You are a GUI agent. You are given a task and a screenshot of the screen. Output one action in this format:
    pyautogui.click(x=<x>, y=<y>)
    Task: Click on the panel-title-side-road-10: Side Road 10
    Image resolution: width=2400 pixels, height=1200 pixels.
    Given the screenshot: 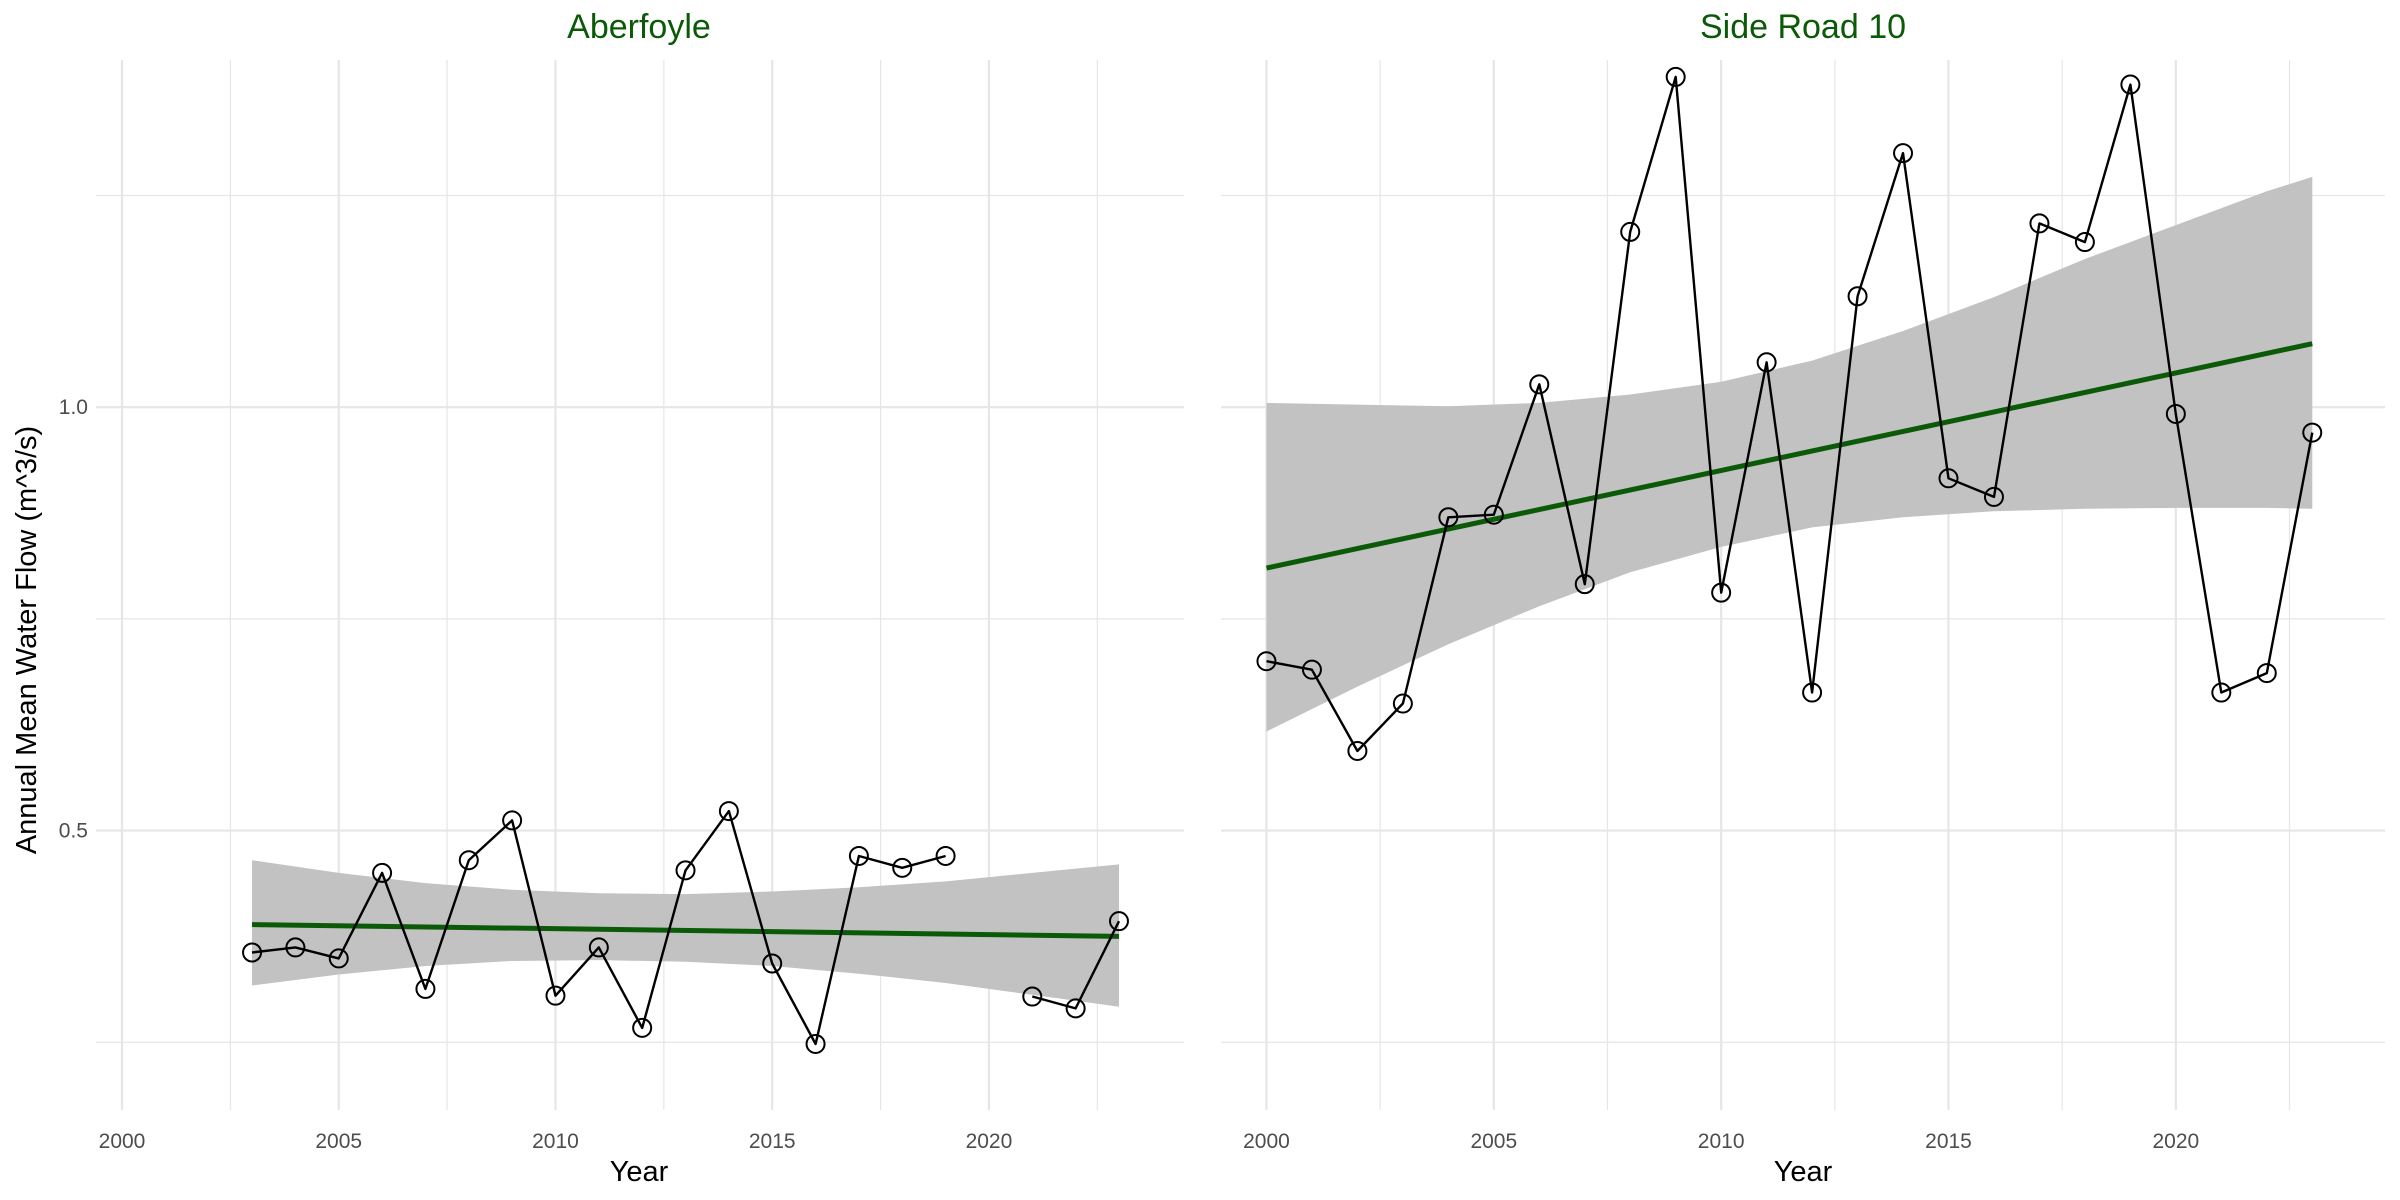 What is the action you would take?
    pyautogui.click(x=1803, y=27)
    